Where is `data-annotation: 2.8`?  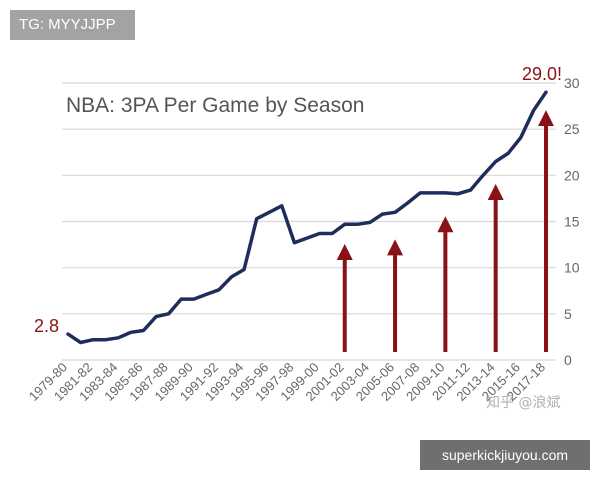
data-annotation: 2.8 is located at coordinates (46, 326).